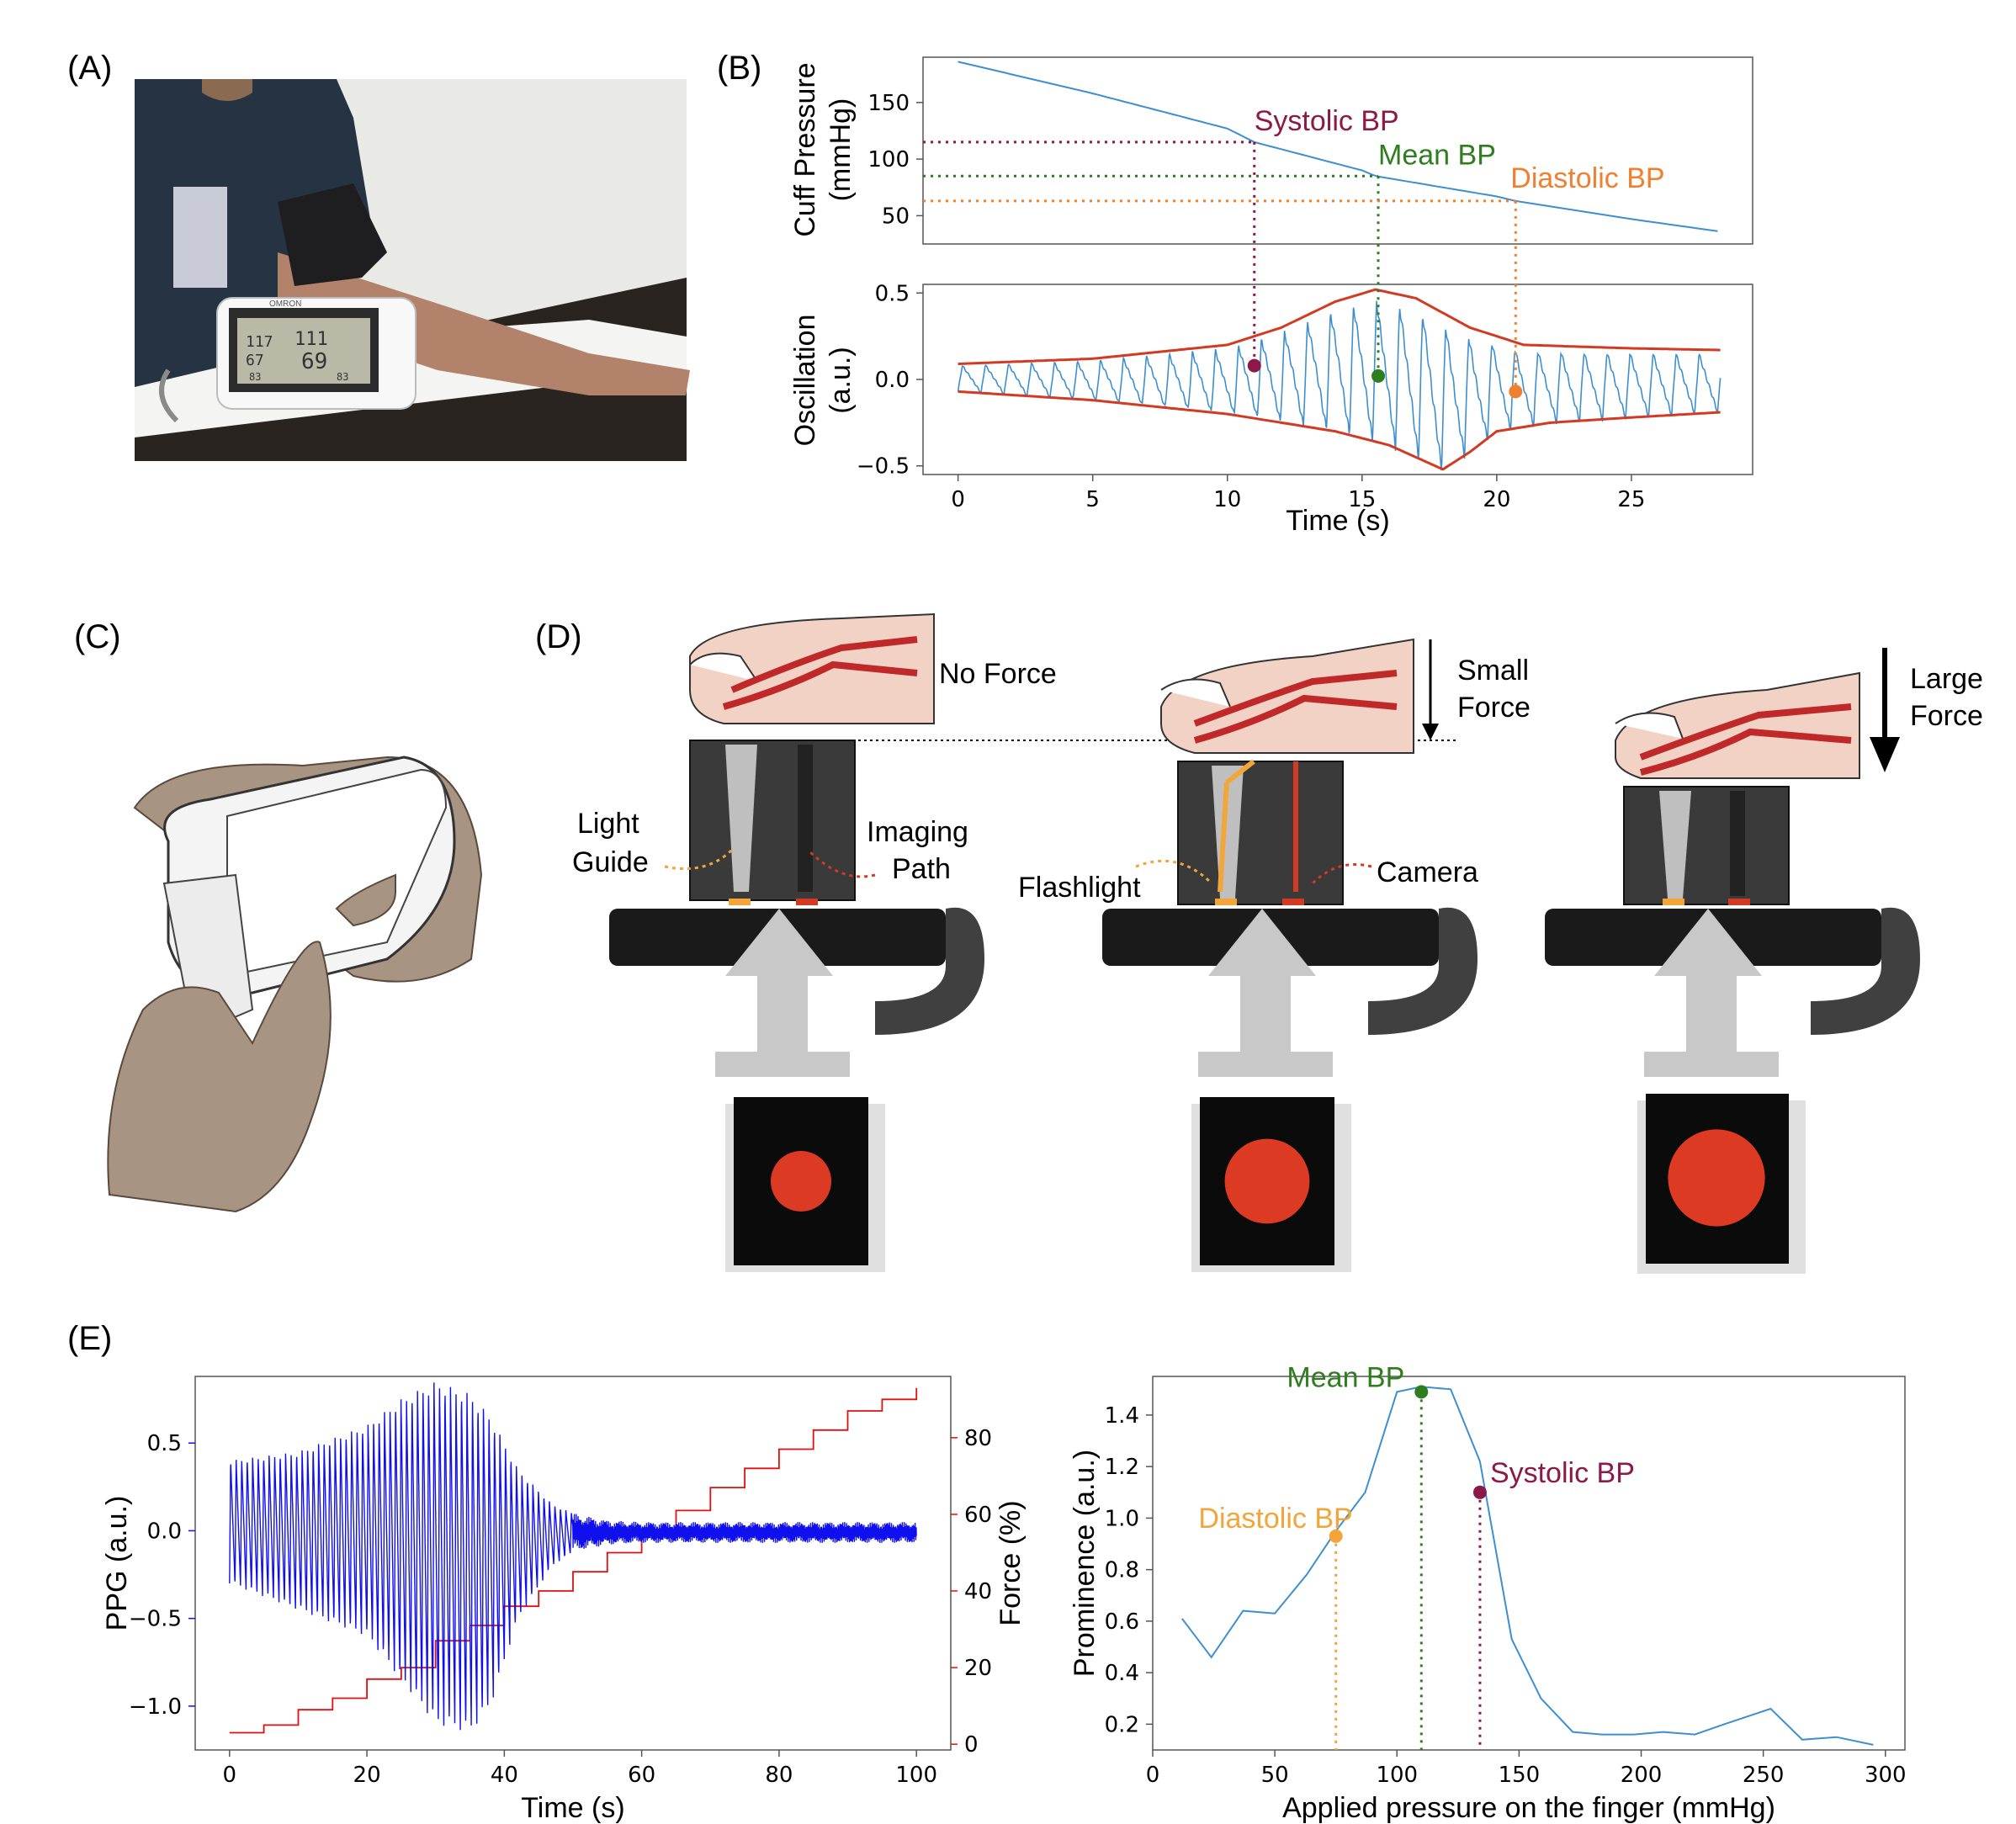  What do you see at coordinates (1085, 1564) in the screenshot?
I see `chart-e-right-ylabel: Prominence (a.u.)` at bounding box center [1085, 1564].